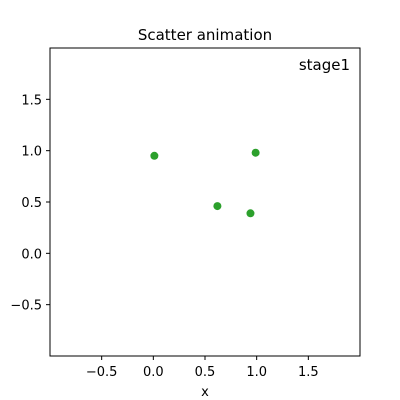 This screenshot has height=400, width=400. Describe the element at coordinates (308, 372) in the screenshot. I see `x-tick-label: 1.5` at that location.